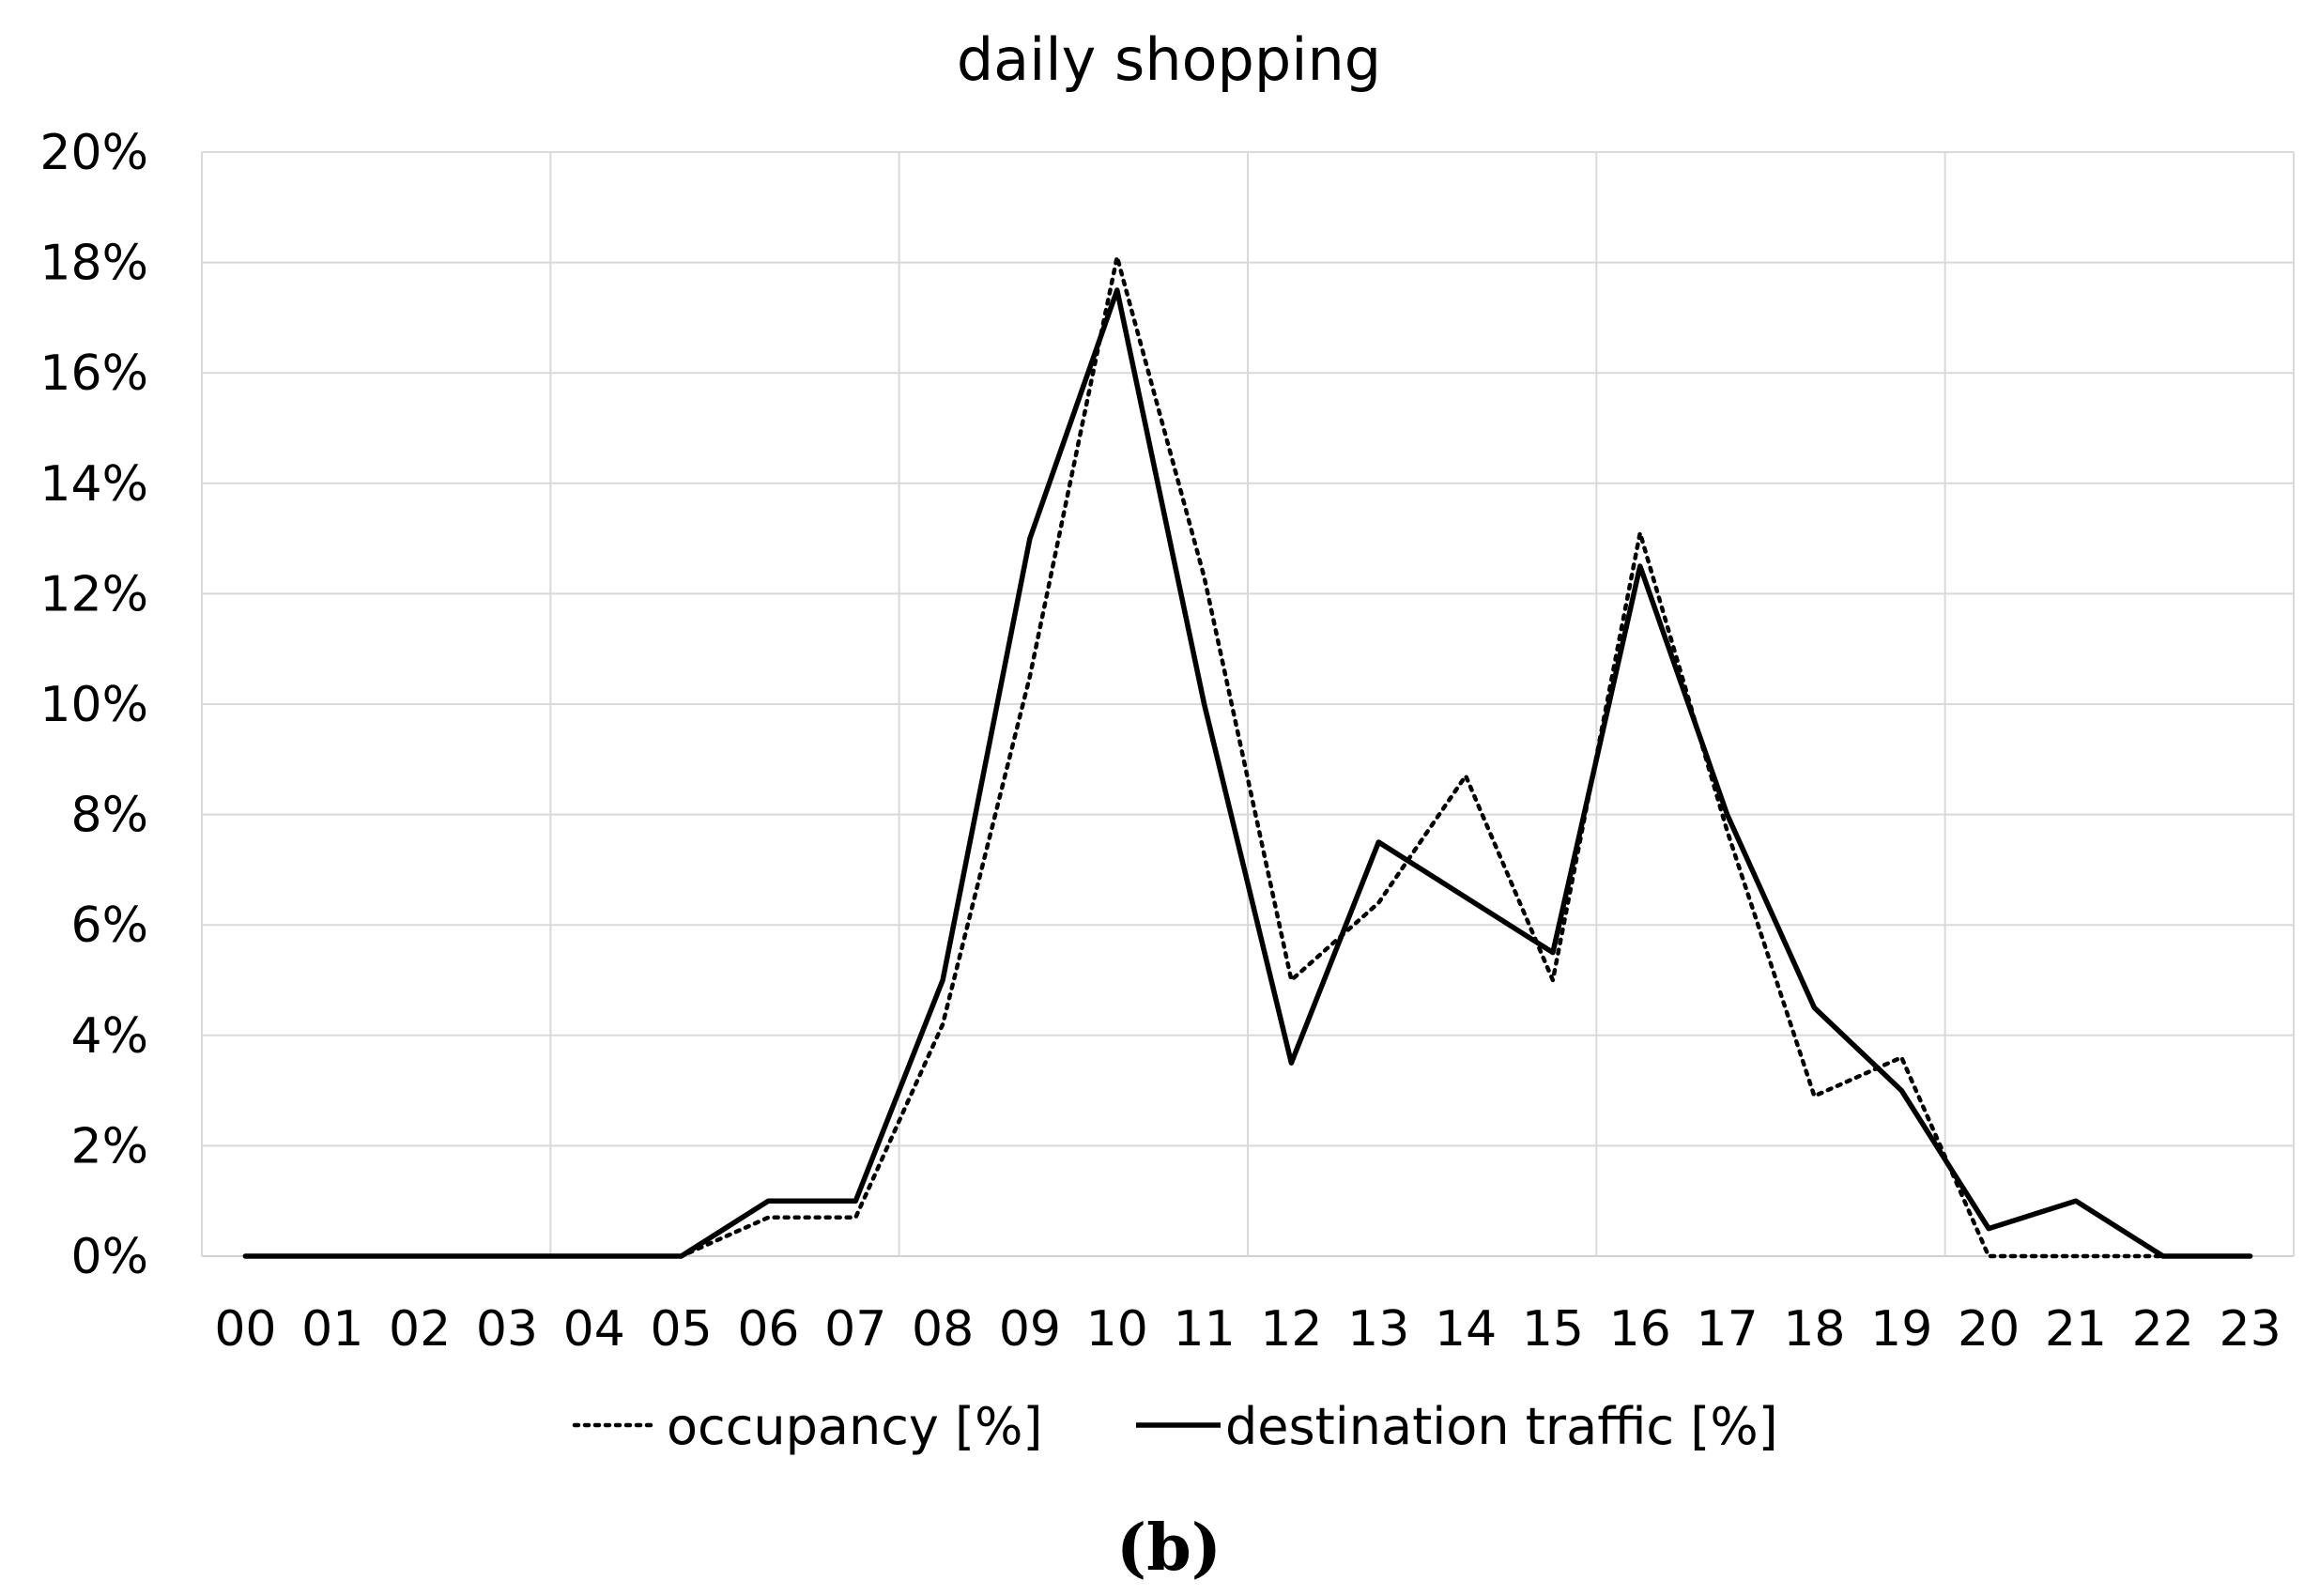 The width and height of the screenshot is (2320, 1596). I want to click on y-tick-label: 16%, so click(93, 373).